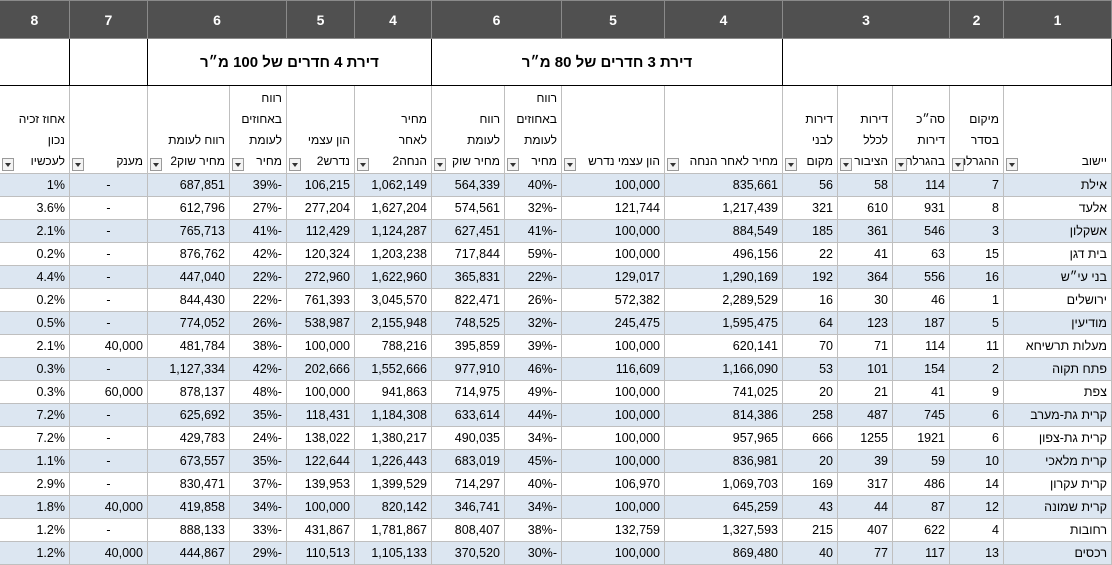  What do you see at coordinates (976, 553) in the screenshot?
I see `value-cell: 13` at bounding box center [976, 553].